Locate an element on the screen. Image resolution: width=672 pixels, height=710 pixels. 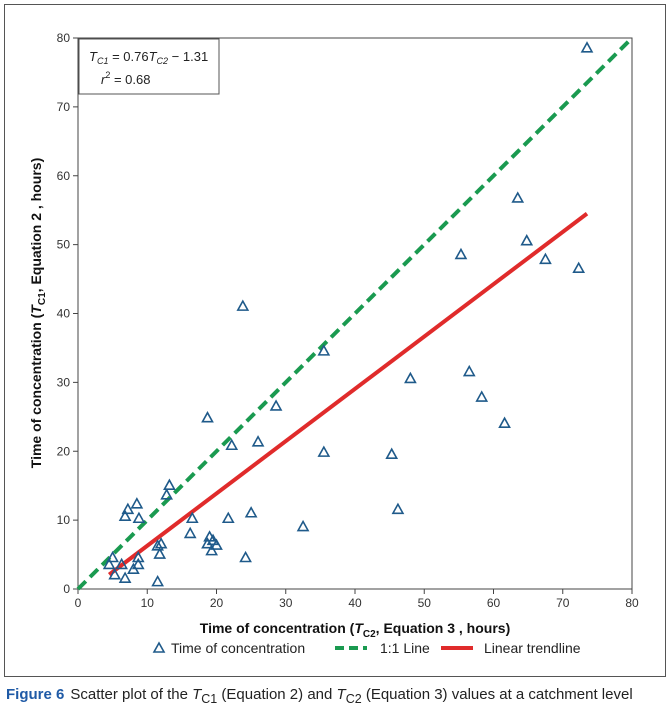
figure-label: Figure 6 is located at coordinates (35, 694).